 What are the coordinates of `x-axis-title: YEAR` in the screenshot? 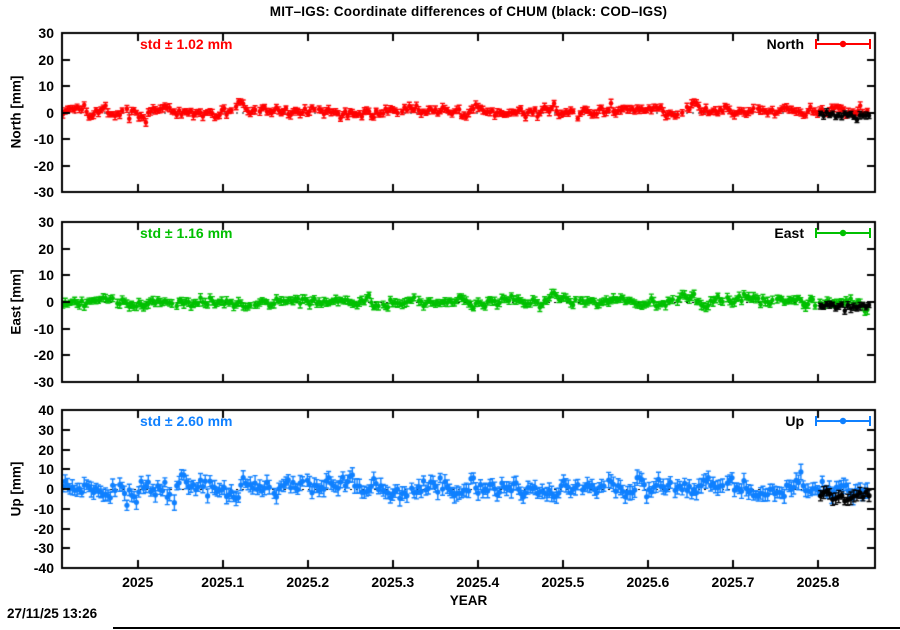 It's located at (468, 600).